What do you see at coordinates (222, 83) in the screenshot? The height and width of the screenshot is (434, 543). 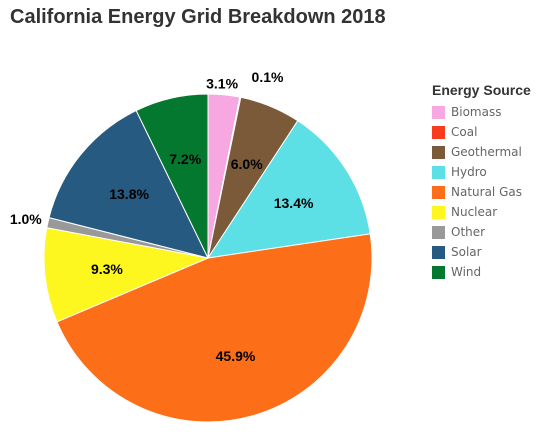 I see `slice-label-biomass: 3.1%` at bounding box center [222, 83].